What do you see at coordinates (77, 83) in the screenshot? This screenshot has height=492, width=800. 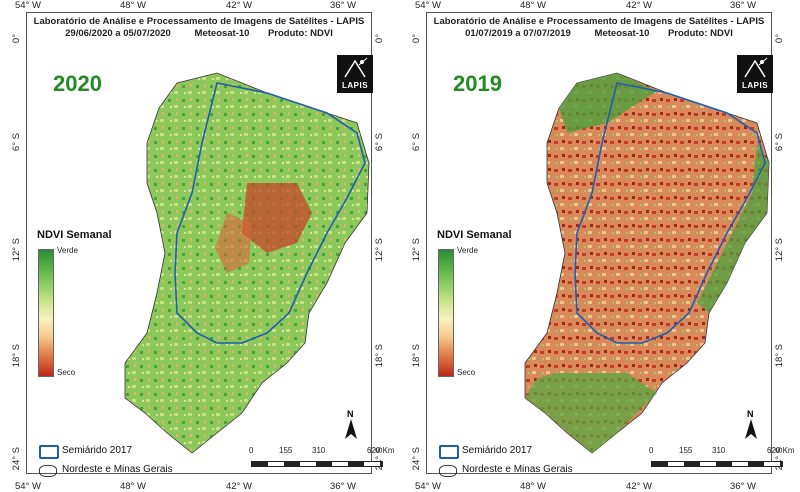 I see `year-label: 2020` at bounding box center [77, 83].